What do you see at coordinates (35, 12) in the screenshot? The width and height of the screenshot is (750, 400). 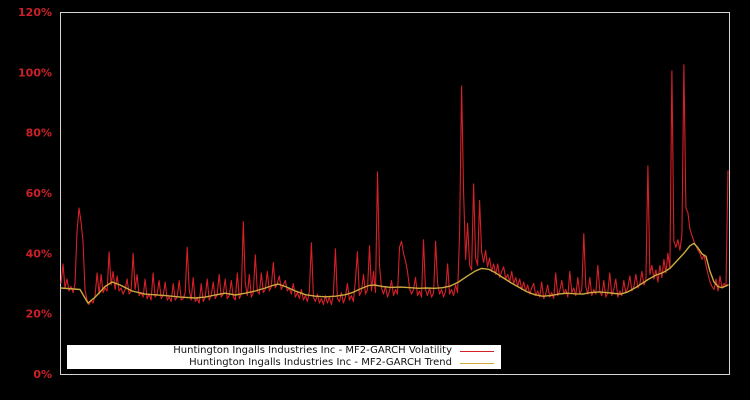 I see `y-tick-label-6: 120%` at bounding box center [35, 12].